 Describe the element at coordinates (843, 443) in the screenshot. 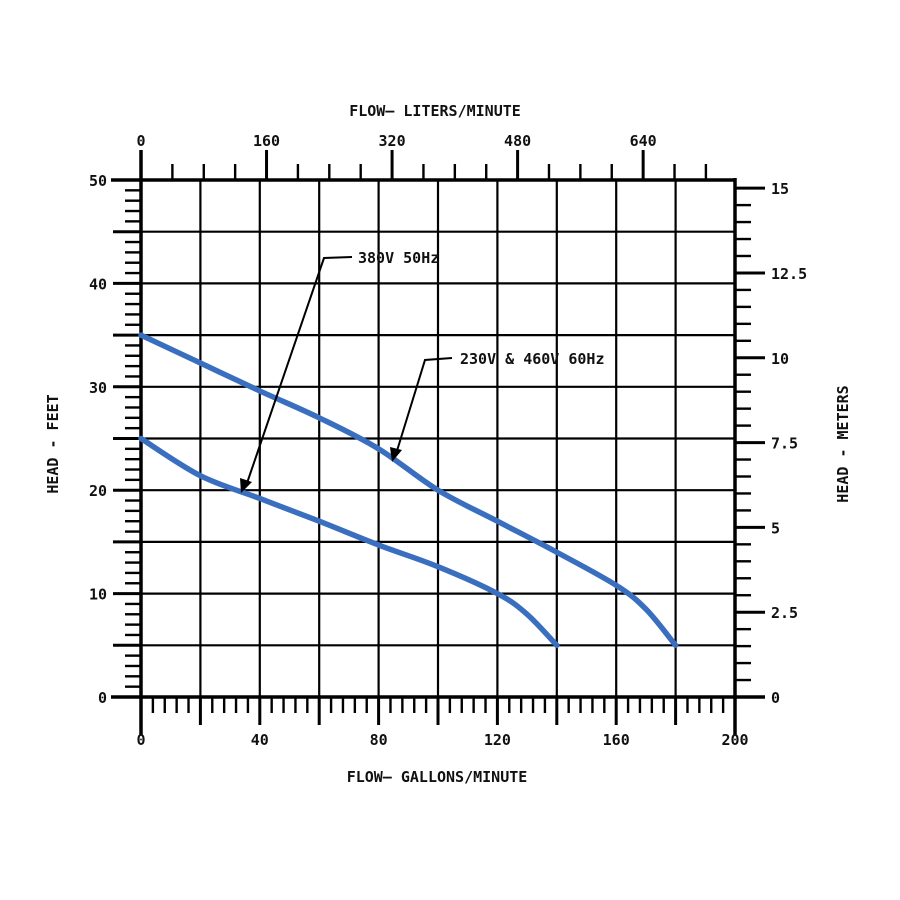

I see `right-axis-title: HEAD - METERS` at that location.